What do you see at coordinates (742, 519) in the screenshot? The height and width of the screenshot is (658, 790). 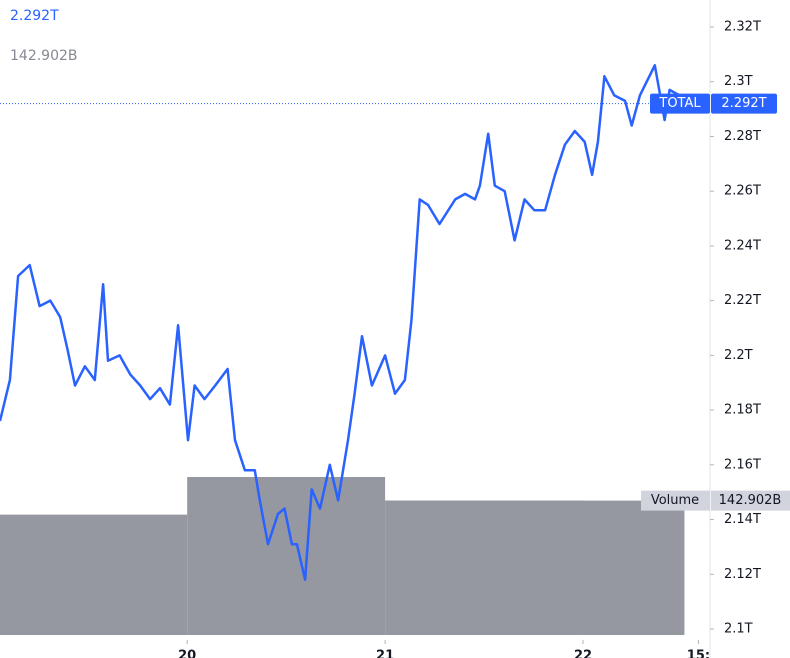 I see `y-tick-label: 2.14T` at bounding box center [742, 519].